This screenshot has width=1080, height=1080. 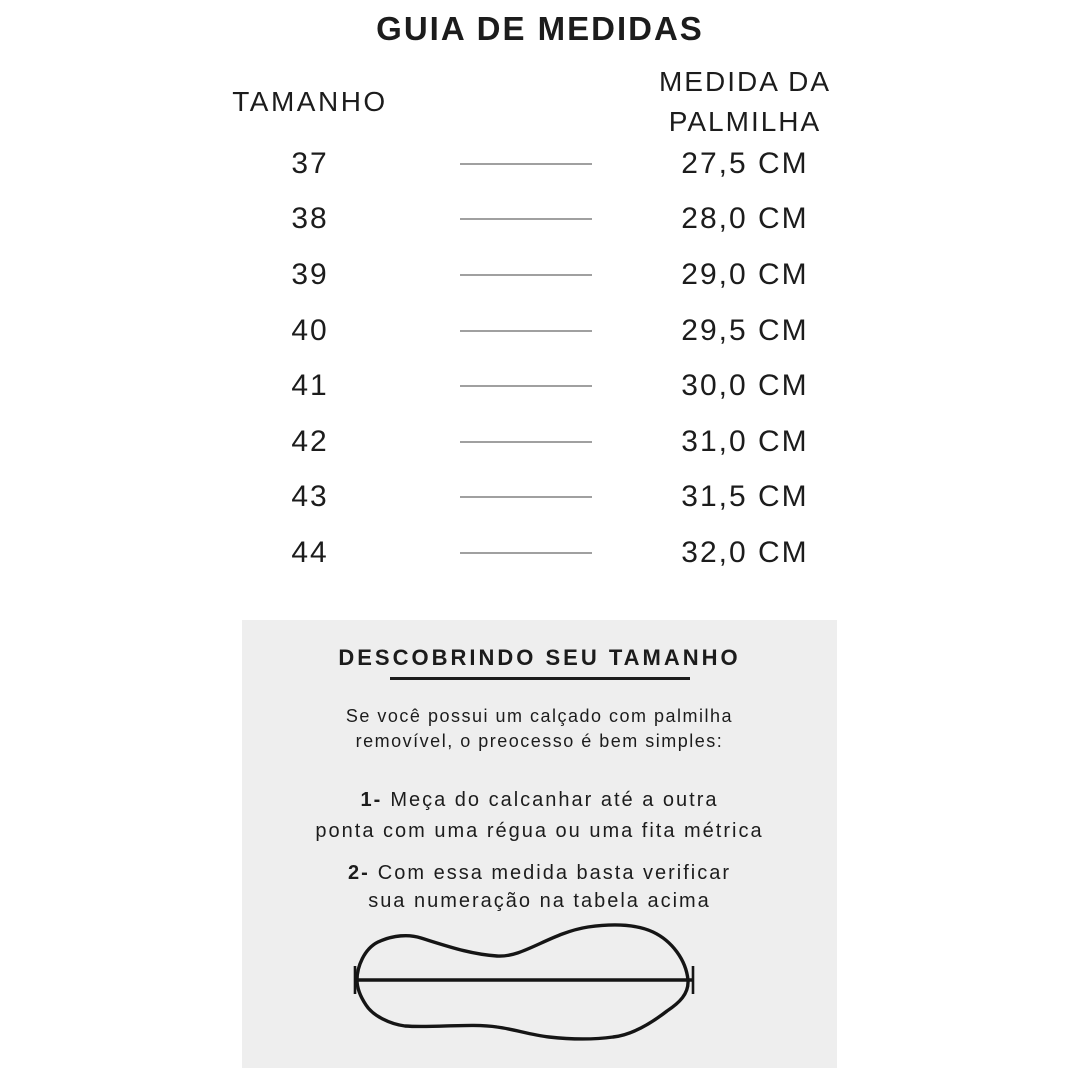 I want to click on insole-measurement-diagram, so click(x=524, y=982).